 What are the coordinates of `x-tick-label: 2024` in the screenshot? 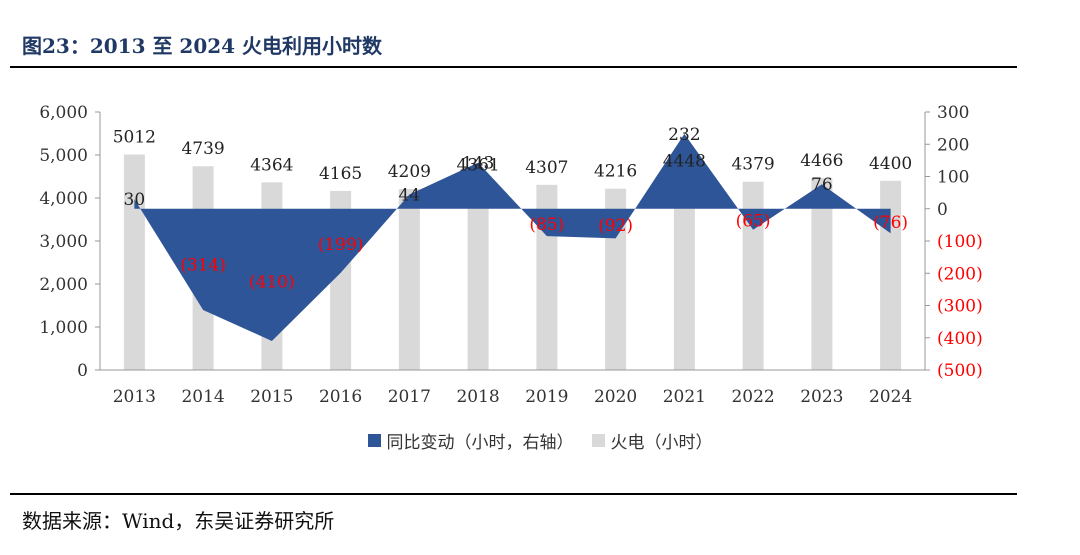 It's located at (890, 397).